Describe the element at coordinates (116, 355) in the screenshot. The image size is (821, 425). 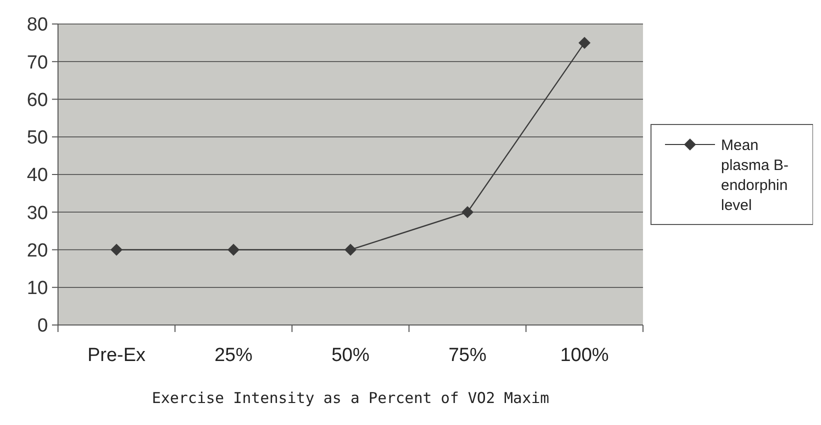
I see `x-tick-label: Pre-Ex` at that location.